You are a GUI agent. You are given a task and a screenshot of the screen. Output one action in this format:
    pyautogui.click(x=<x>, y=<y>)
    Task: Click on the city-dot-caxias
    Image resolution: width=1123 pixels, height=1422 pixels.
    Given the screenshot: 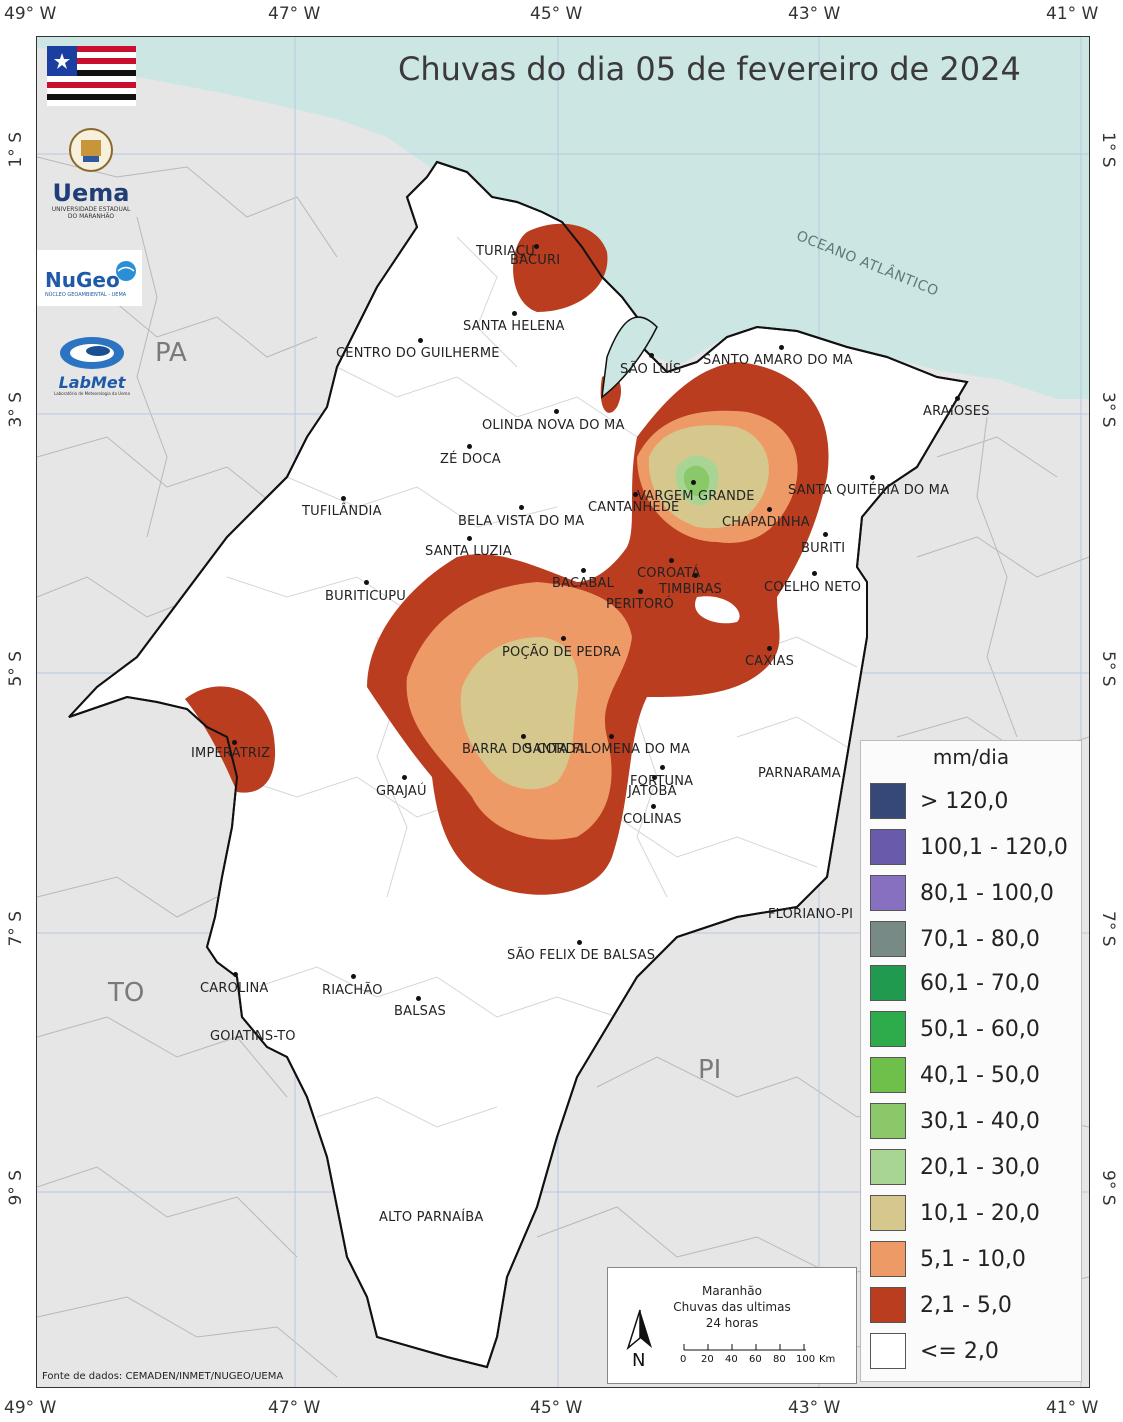 What is the action you would take?
    pyautogui.click(x=769, y=648)
    